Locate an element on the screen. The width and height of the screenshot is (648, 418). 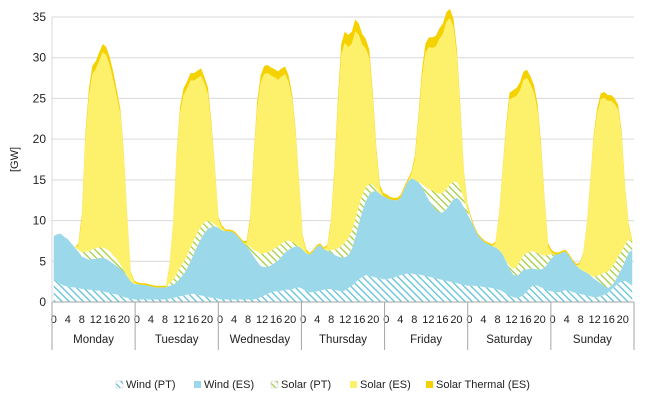
day-label: Thursday is located at coordinates (343, 340).